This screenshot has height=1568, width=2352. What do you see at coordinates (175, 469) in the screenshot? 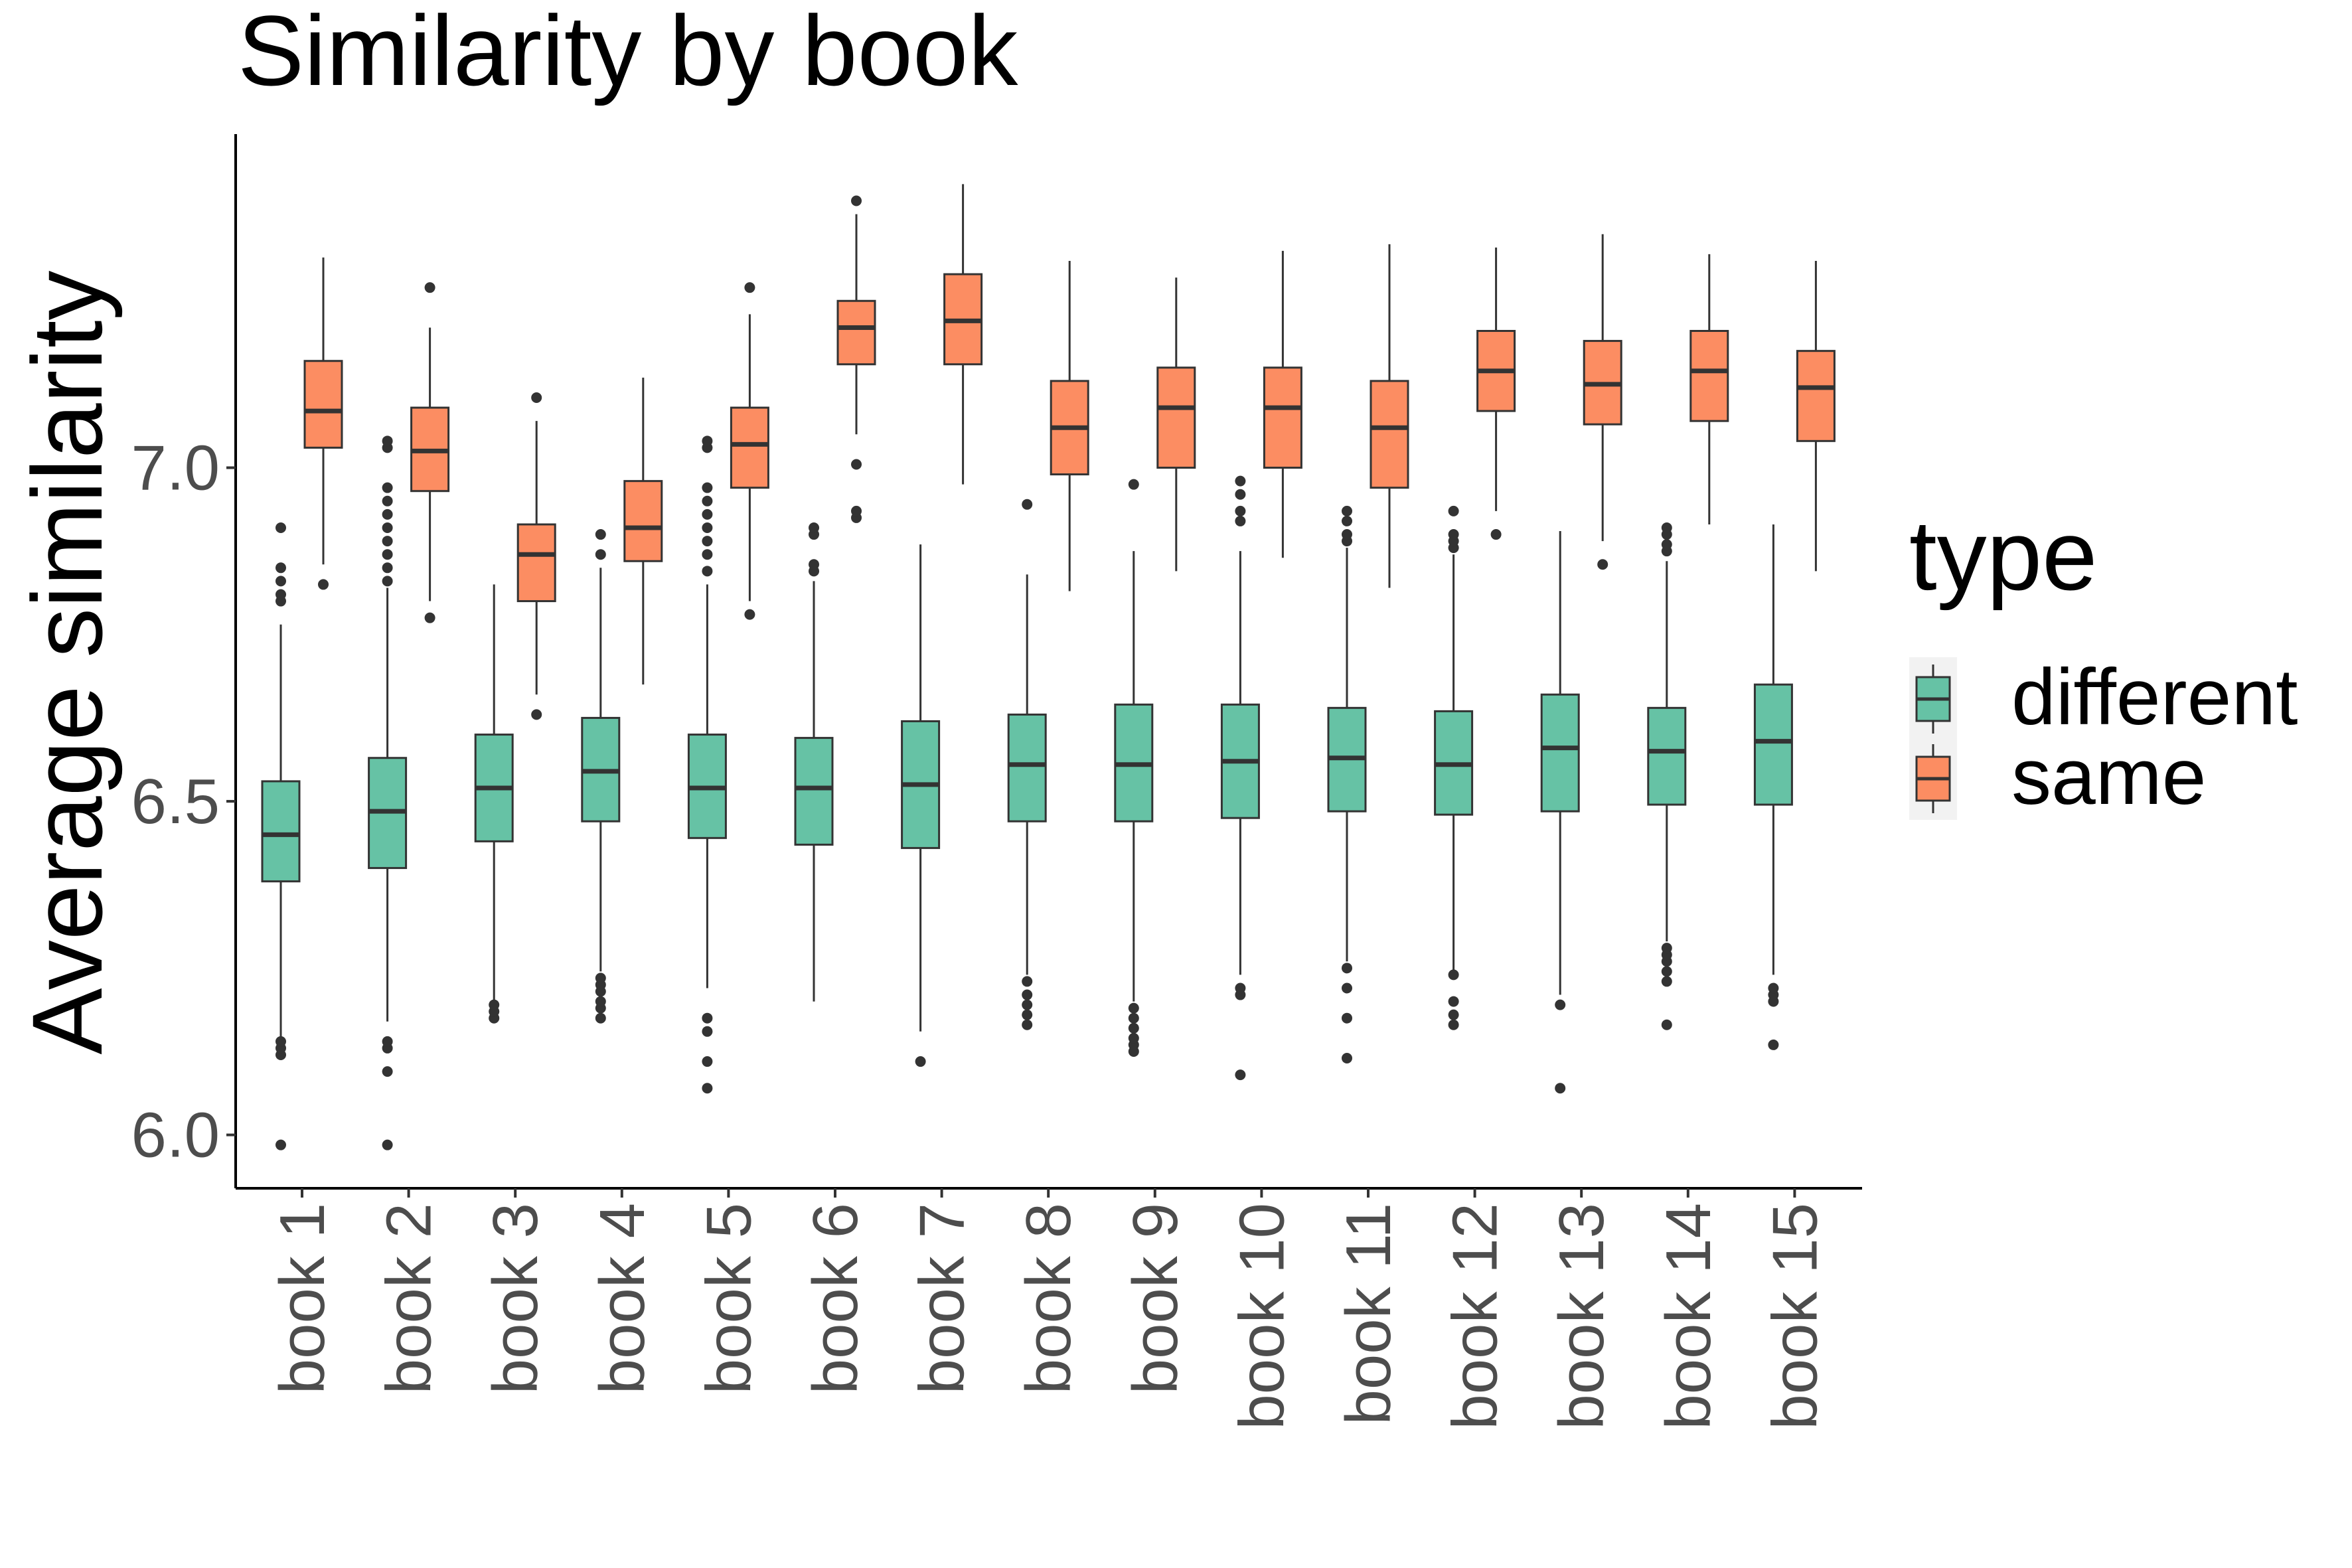
I see `y-tick-label: 7.0` at bounding box center [175, 469].